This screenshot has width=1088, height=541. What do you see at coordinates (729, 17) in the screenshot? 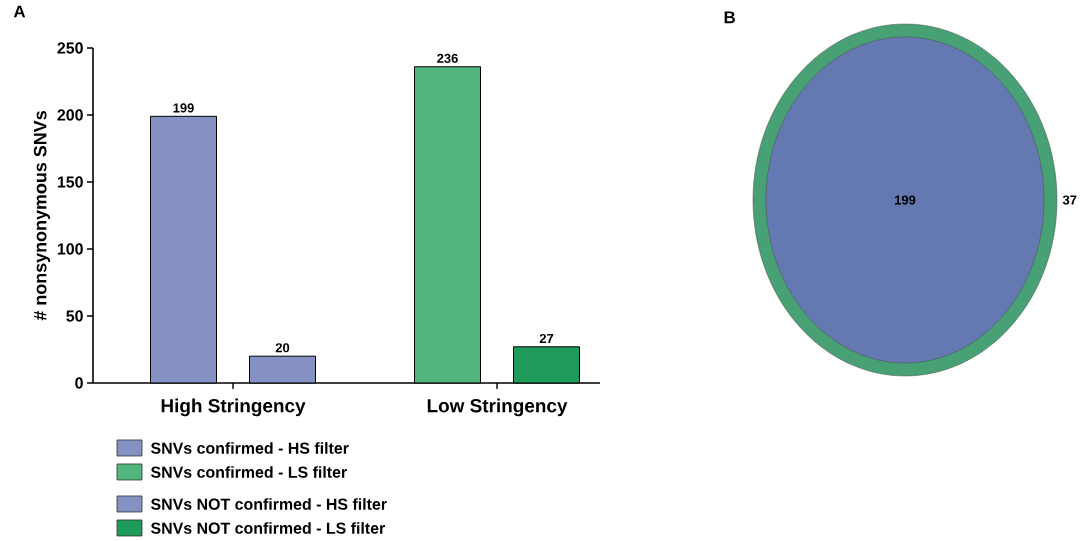
I see `text: B` at bounding box center [729, 17].